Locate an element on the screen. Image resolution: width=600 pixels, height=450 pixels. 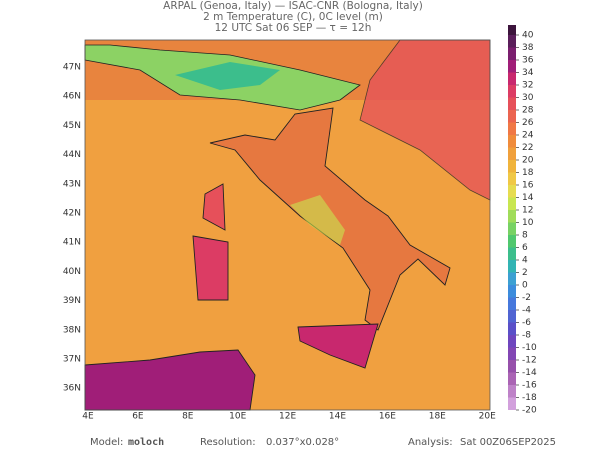
colorbar-label: -6 is located at coordinates (526, 323).